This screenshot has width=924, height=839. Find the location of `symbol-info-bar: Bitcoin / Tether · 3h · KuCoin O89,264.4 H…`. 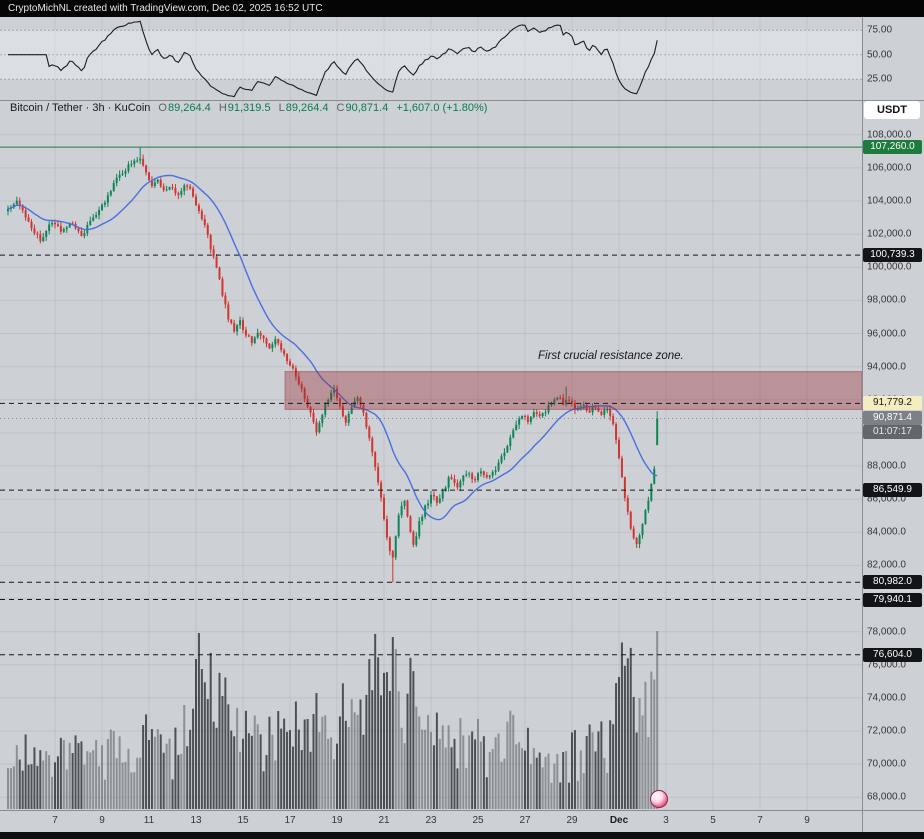

symbol-info-bar: Bitcoin / Tether · 3h · KuCoin O89,264.4 H… is located at coordinates (248, 108).